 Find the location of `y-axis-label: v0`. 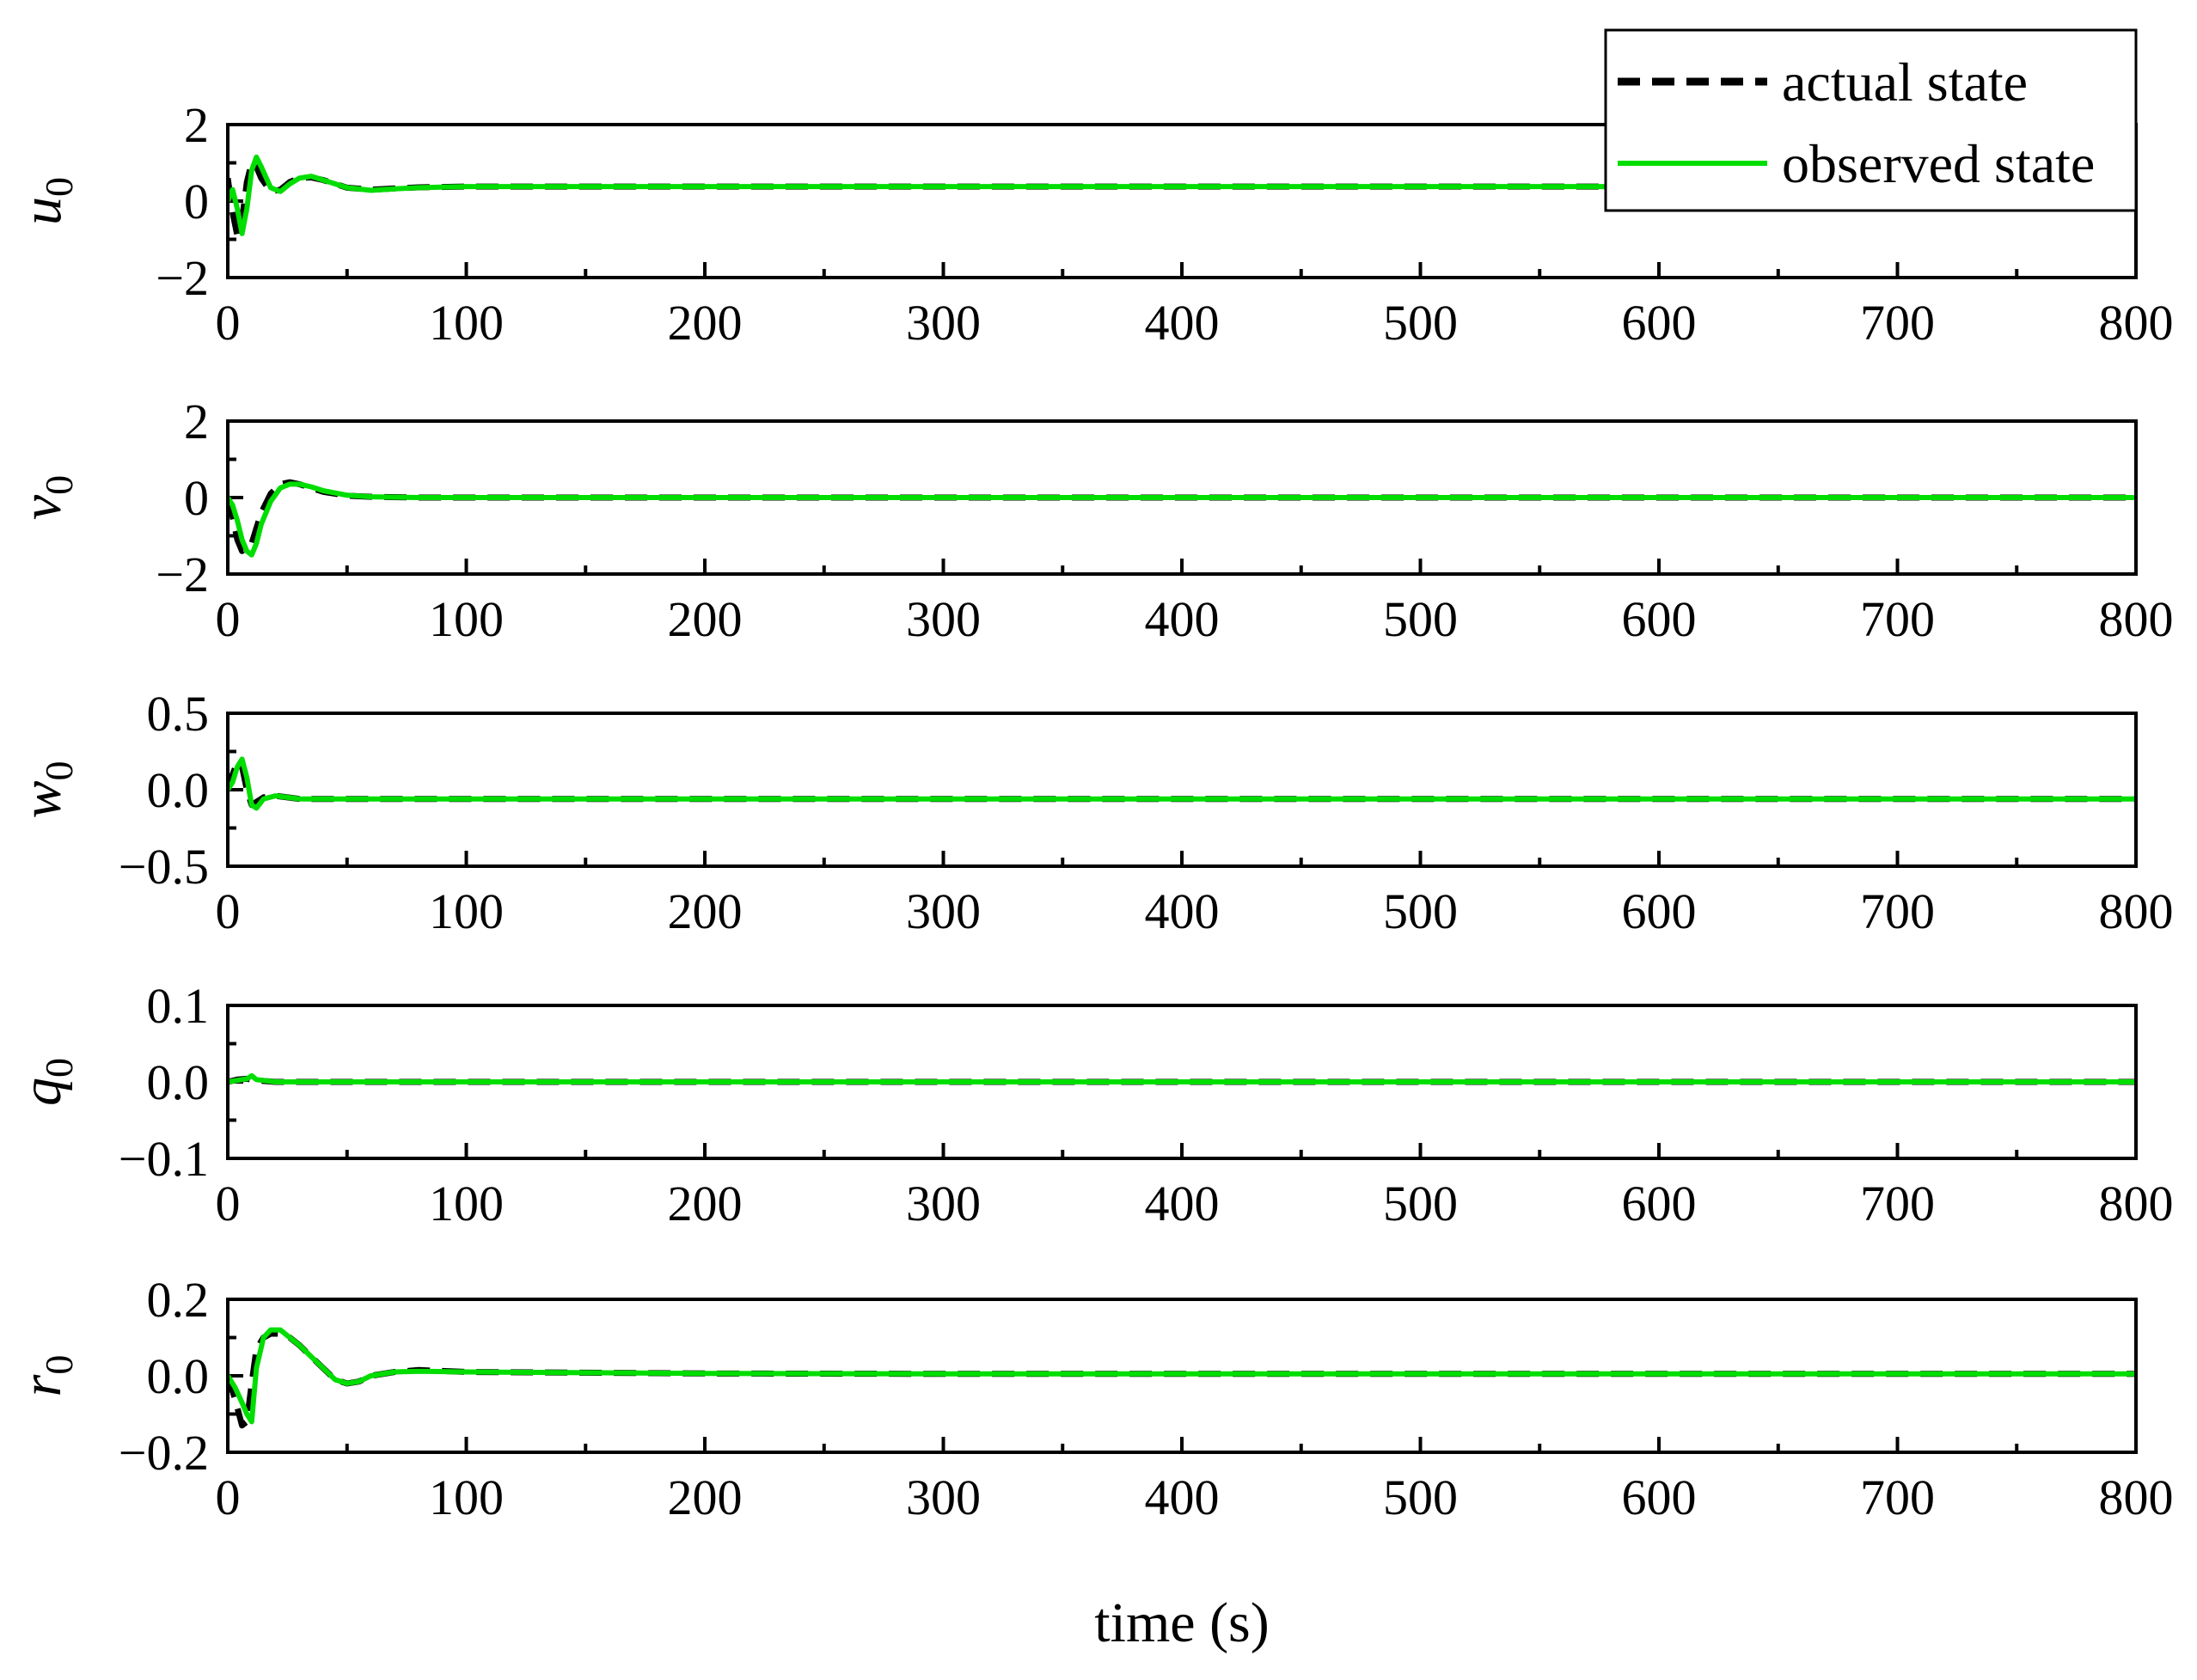

y-axis-label: v0 is located at coordinates (45, 498).